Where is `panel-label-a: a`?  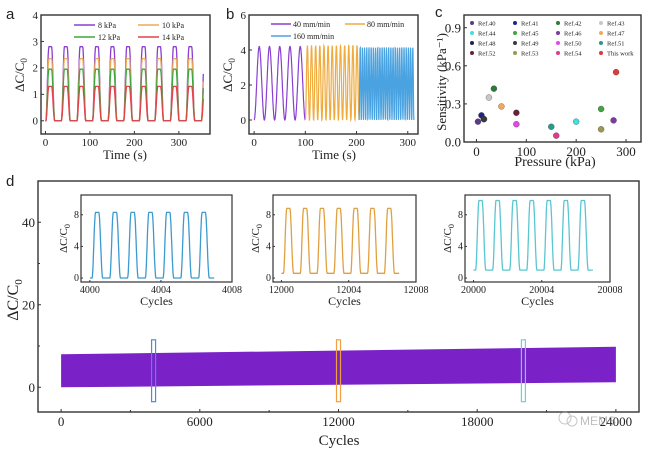 panel-label-a: a is located at coordinates (10, 14).